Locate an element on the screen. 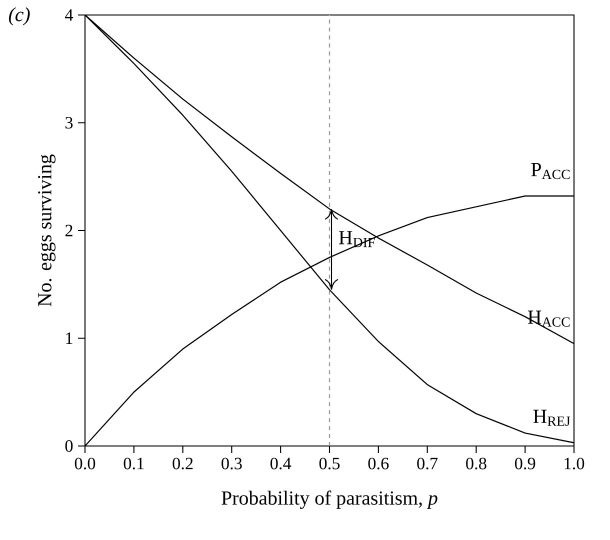 The image size is (610, 540). series-label: H$_{ACC}$ is located at coordinates (549, 318).